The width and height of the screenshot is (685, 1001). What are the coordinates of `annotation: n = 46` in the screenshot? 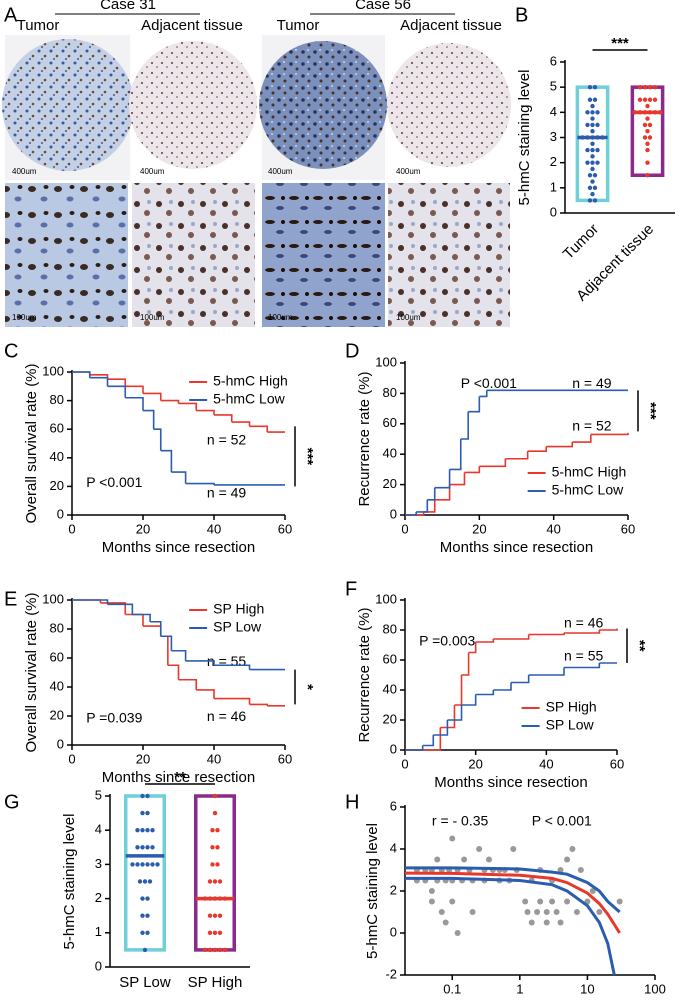 It's located at (227, 716).